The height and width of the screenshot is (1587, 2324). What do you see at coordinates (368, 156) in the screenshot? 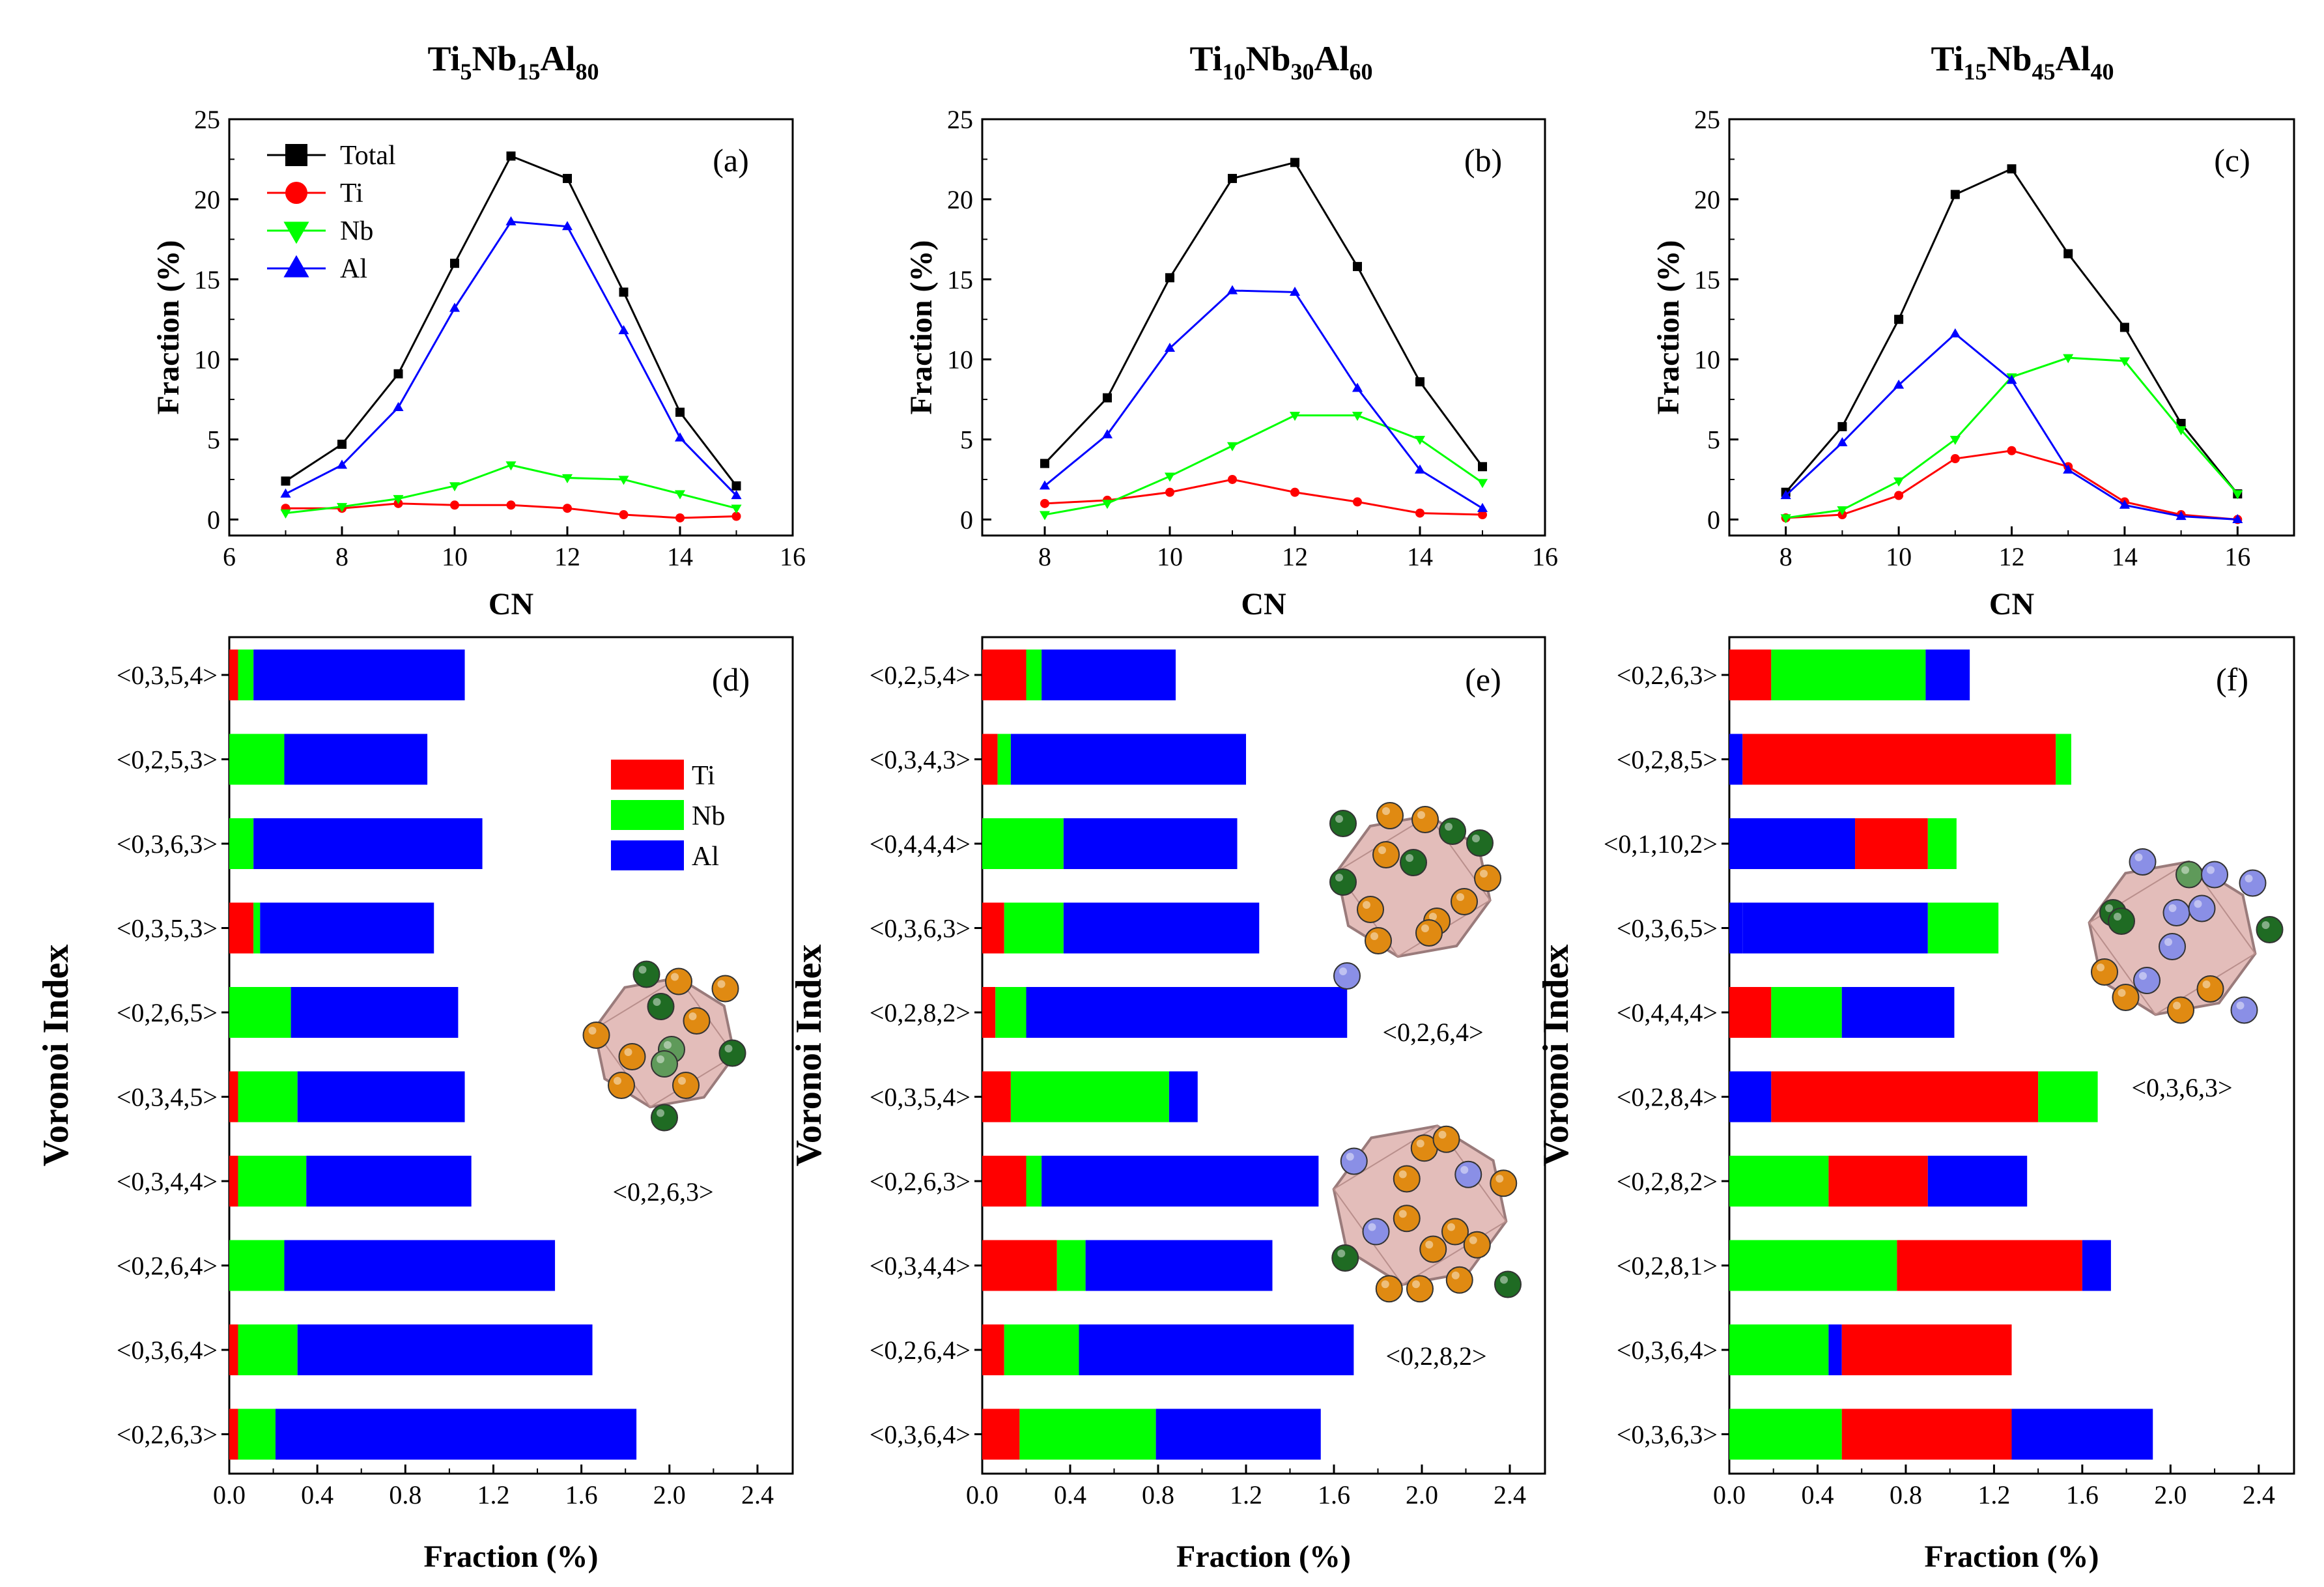
I see `legend-label: Total` at bounding box center [368, 156].